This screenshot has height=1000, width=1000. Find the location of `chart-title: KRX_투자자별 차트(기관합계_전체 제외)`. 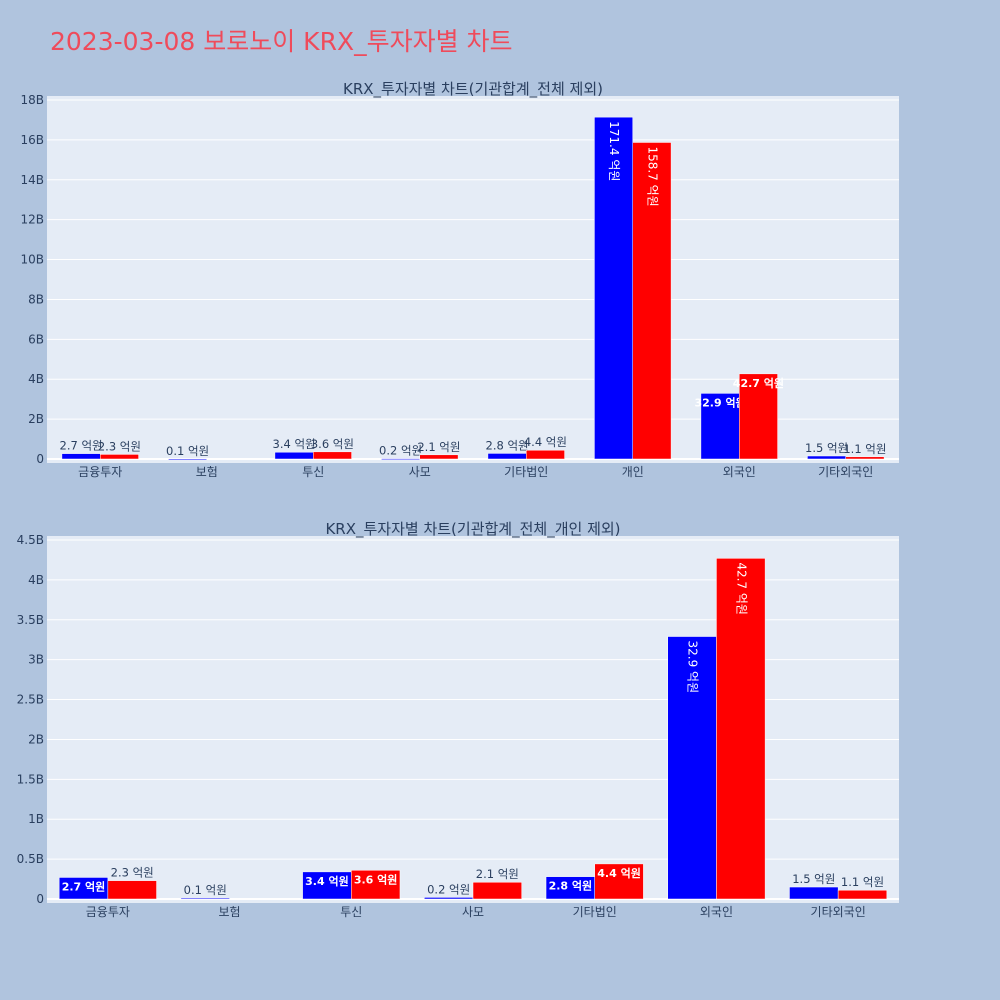

chart-title: KRX_투자자별 차트(기관합계_전체 제외) is located at coordinates (473, 89).